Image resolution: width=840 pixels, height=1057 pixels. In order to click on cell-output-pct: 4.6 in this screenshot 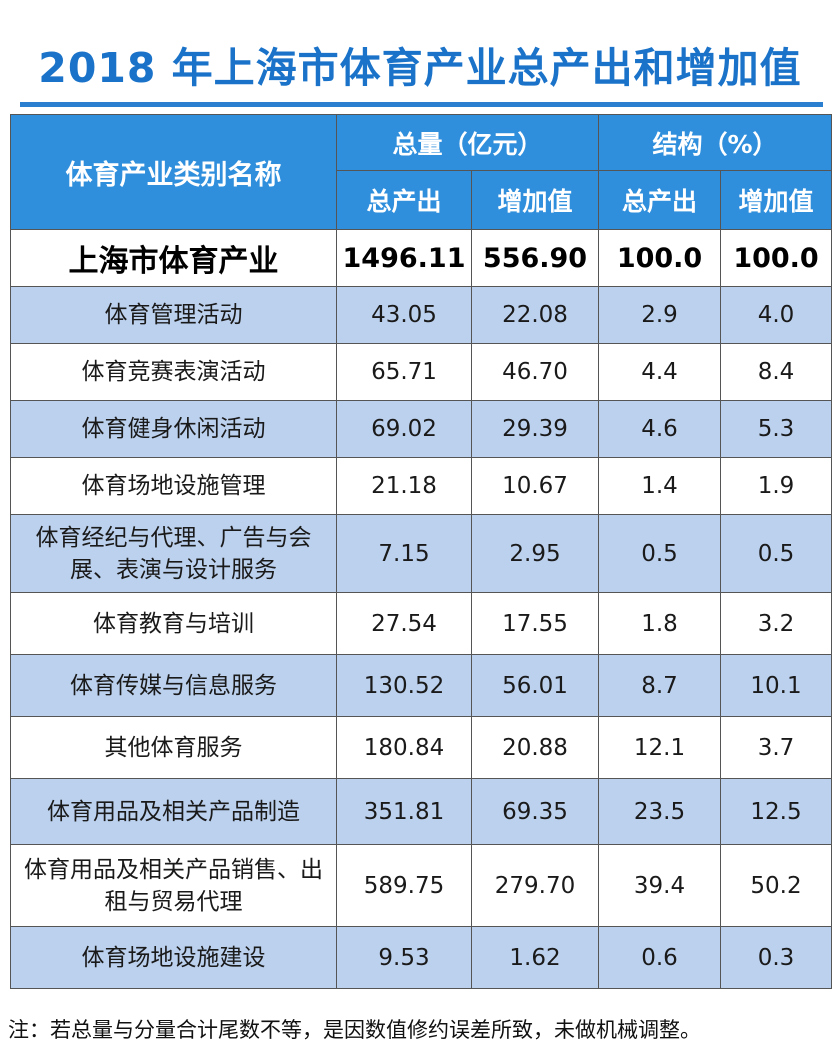, I will do `click(660, 429)`.